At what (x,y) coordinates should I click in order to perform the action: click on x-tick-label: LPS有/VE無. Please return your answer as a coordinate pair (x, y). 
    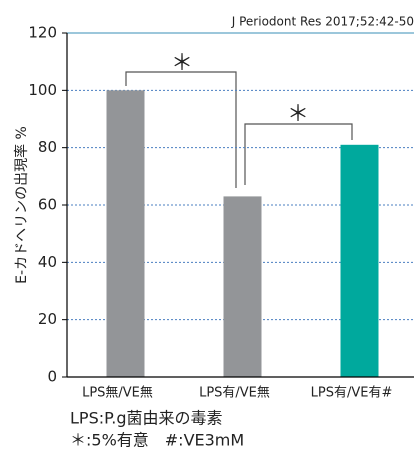
    Looking at the image, I should click on (234, 393).